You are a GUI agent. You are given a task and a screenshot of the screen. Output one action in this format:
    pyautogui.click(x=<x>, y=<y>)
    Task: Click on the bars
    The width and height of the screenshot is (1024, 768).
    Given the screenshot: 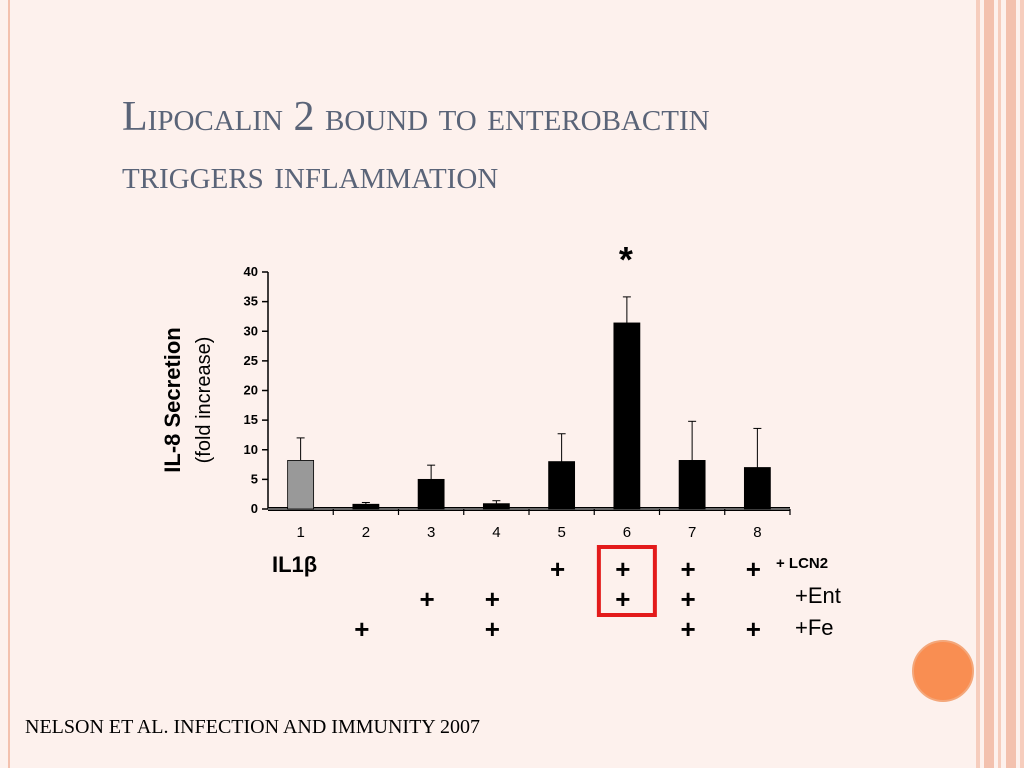 What is the action you would take?
    pyautogui.click(x=529, y=403)
    